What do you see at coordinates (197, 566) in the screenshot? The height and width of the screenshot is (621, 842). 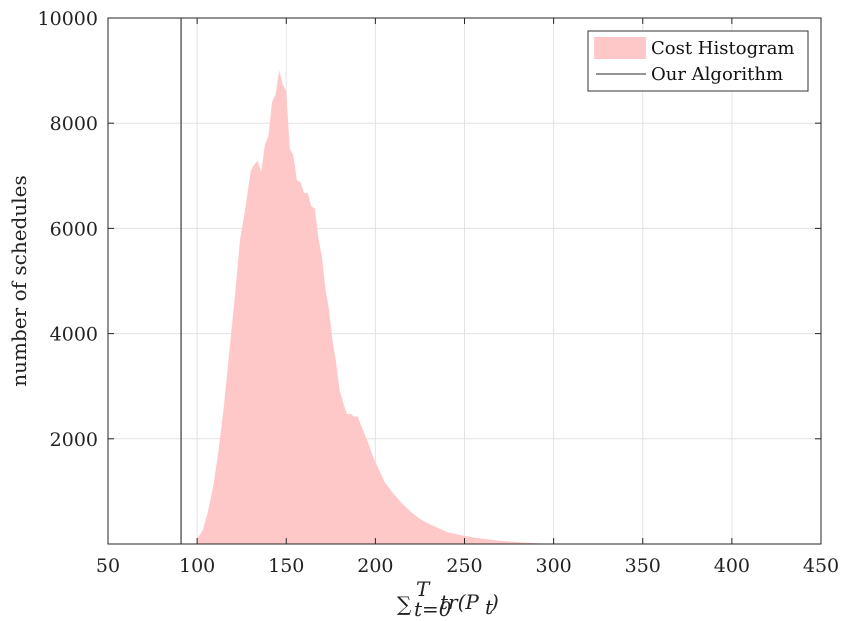 I see `x-tick-label: 100` at bounding box center [197, 566].